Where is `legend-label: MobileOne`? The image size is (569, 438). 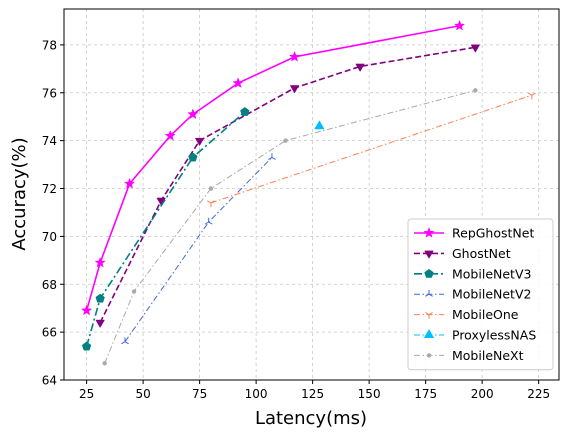
legend-label: MobileOne is located at coordinates (485, 314).